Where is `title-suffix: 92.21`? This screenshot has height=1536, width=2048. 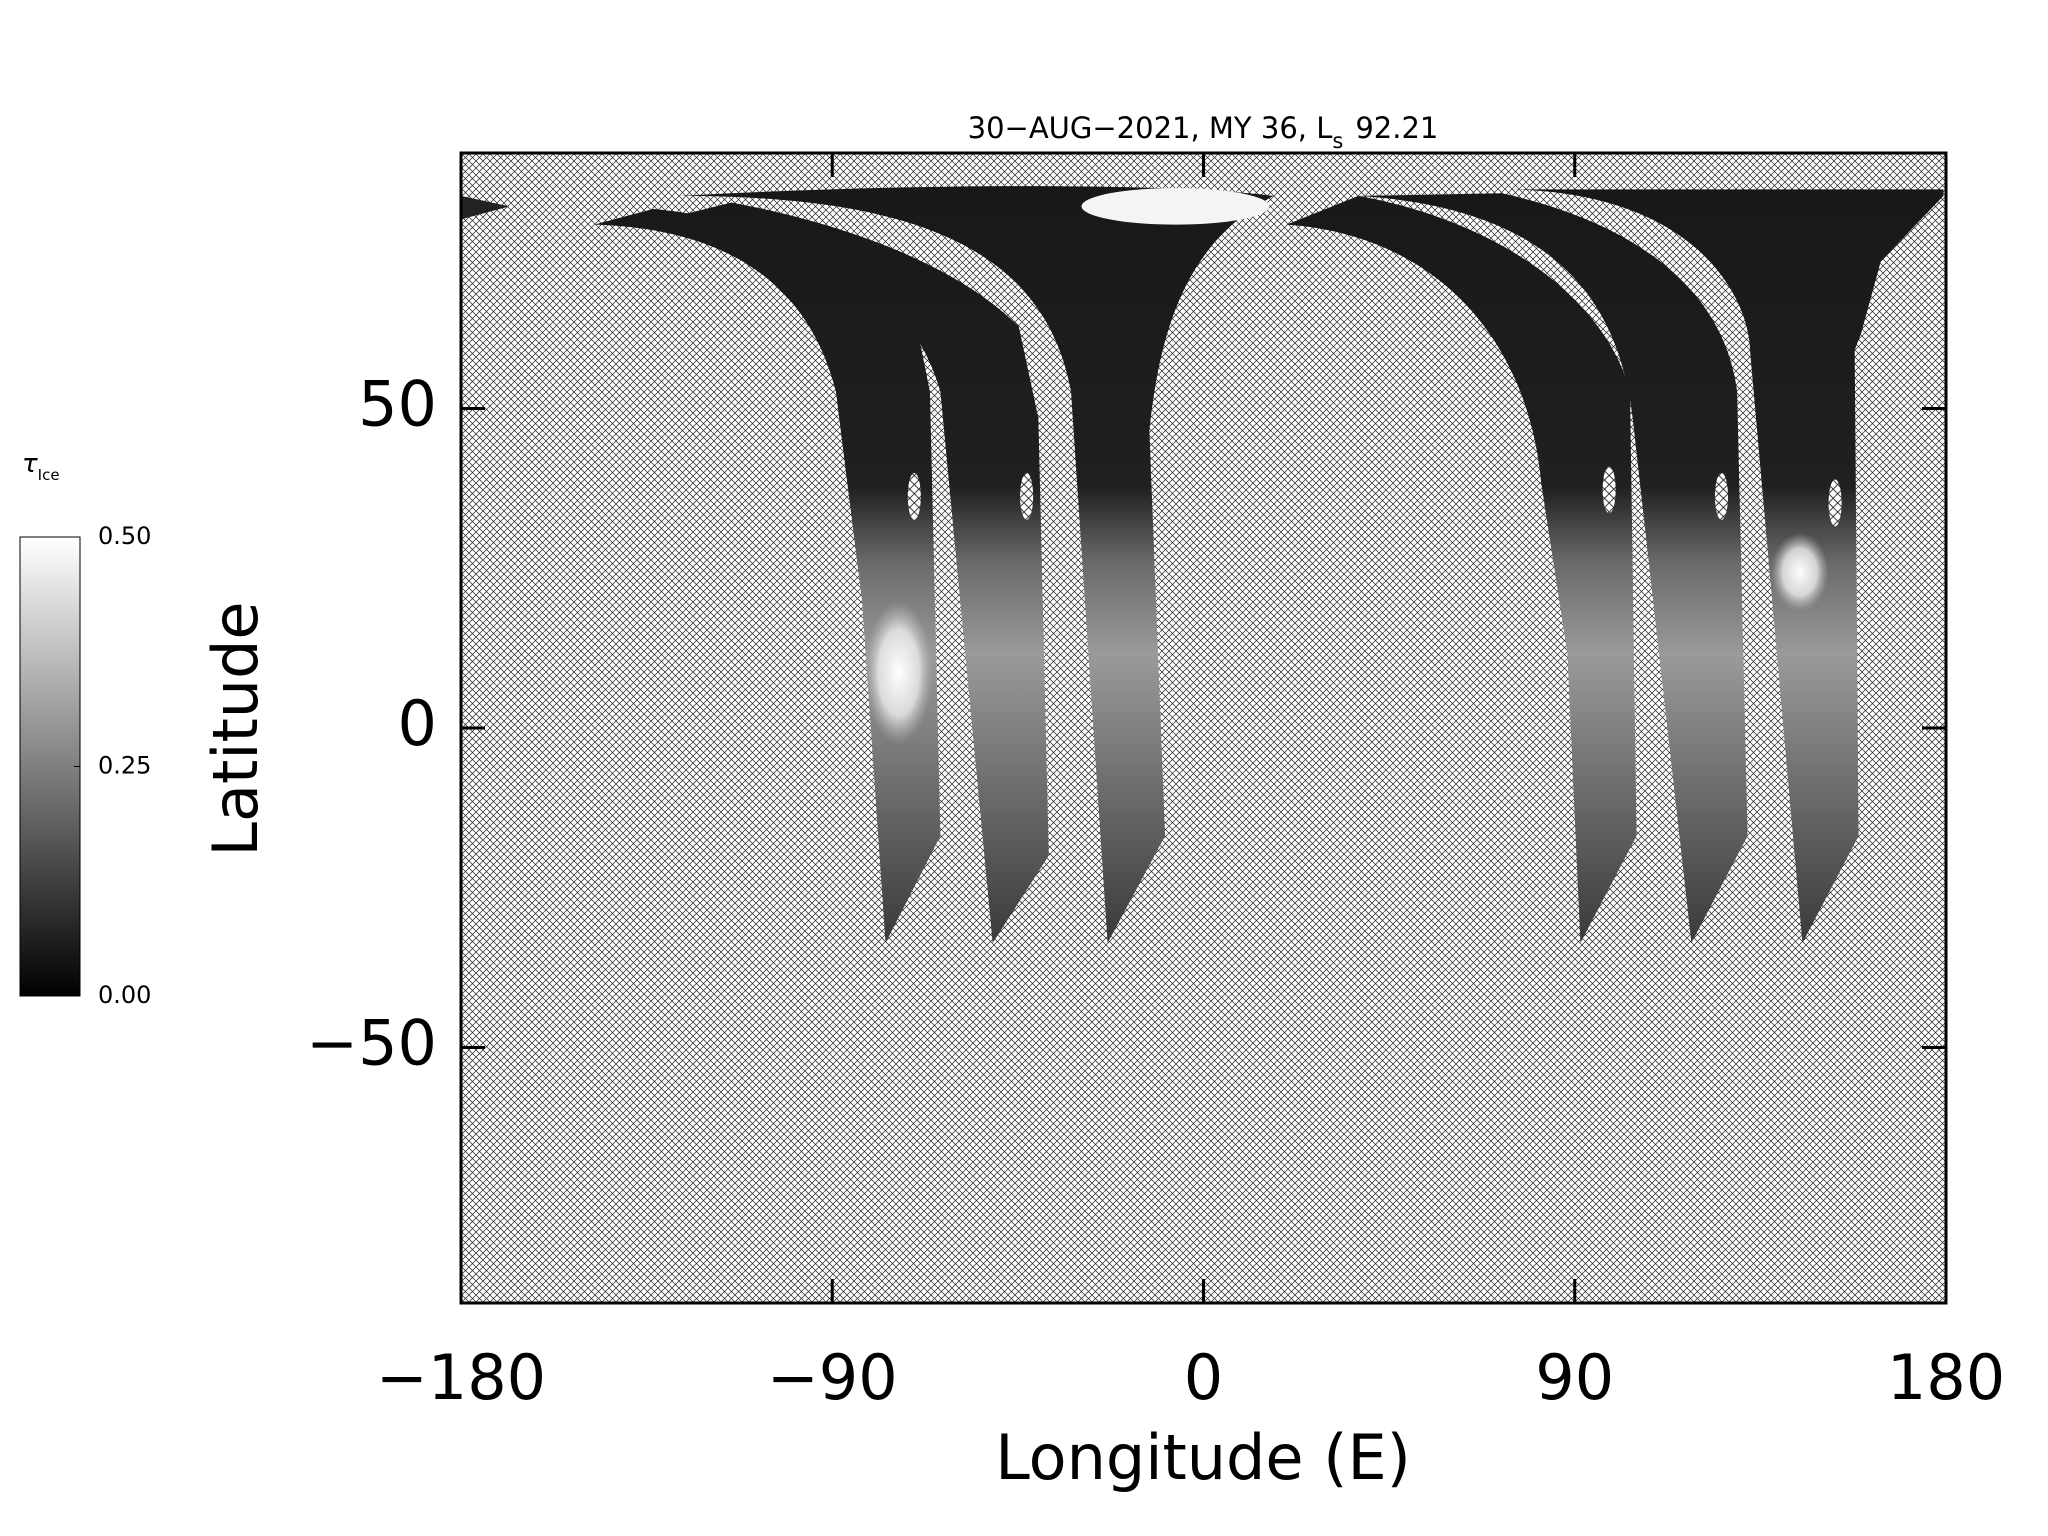
title-suffix: 92.21 is located at coordinates (1396, 128).